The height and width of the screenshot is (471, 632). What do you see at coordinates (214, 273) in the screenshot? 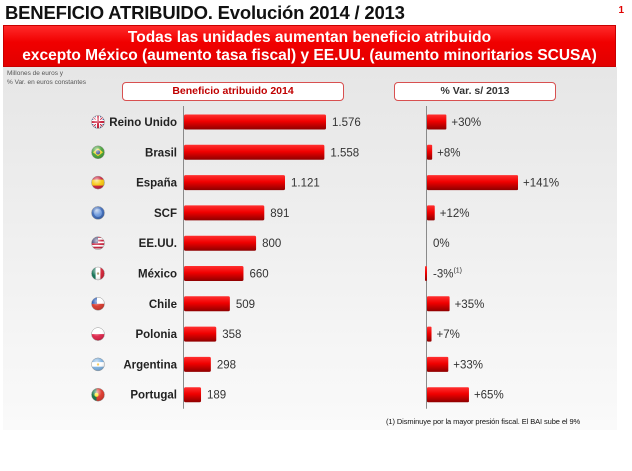
I see `profit-bar-mxico` at bounding box center [214, 273].